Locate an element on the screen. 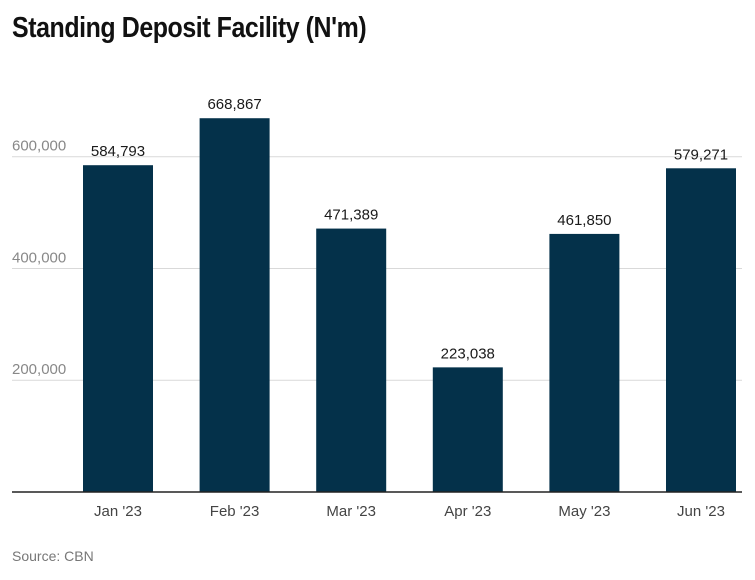 The height and width of the screenshot is (580, 755). chart-title: Standing Deposit Facility (N'm) is located at coordinates (189, 28).